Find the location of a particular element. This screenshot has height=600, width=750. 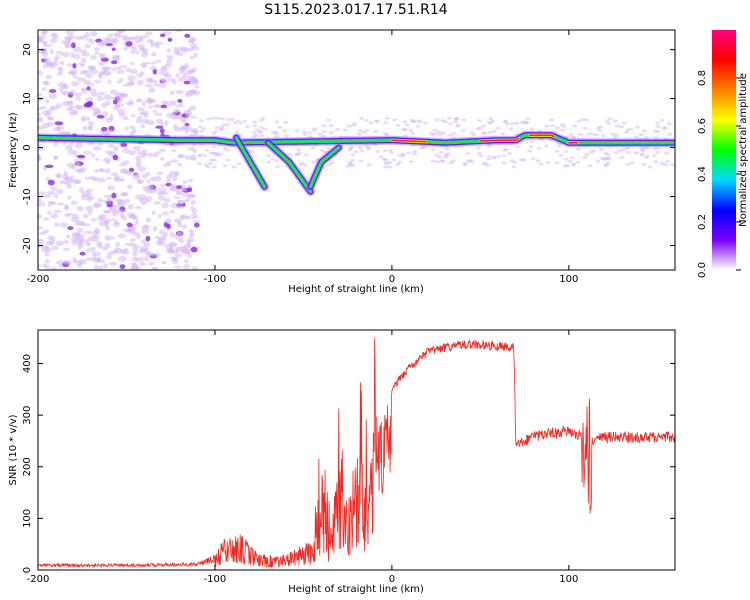

snr-ytick-label: 200 is located at coordinates (27, 466).